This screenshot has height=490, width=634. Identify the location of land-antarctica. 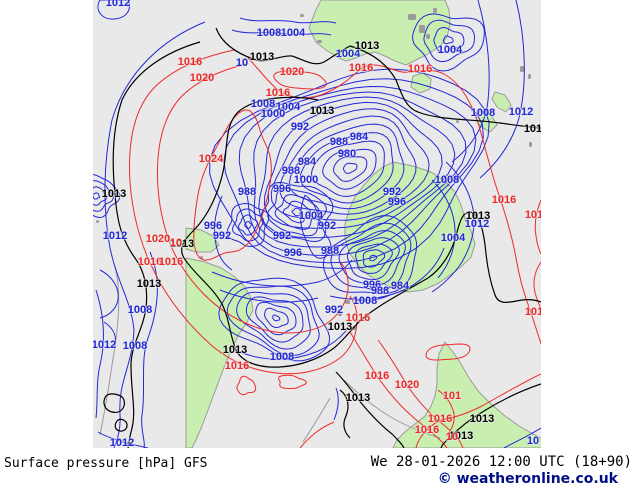
(410, 227).